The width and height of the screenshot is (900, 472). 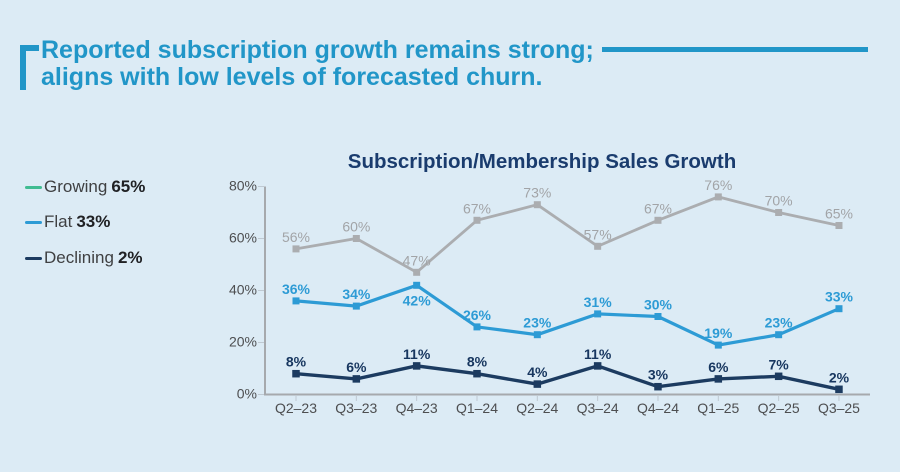 I want to click on data-label-flat: 19%, so click(x=718, y=333).